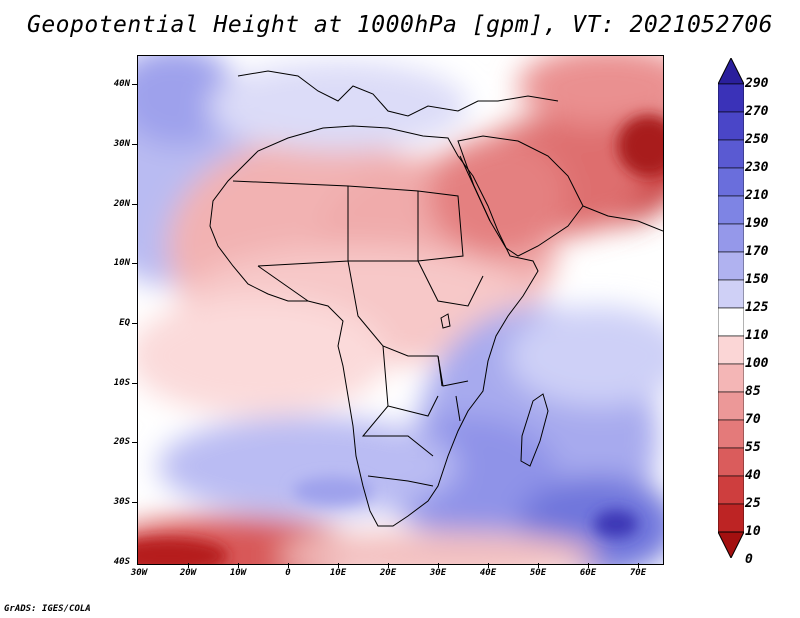  What do you see at coordinates (753, 531) in the screenshot?
I see `colorbar-label: 10` at bounding box center [753, 531].